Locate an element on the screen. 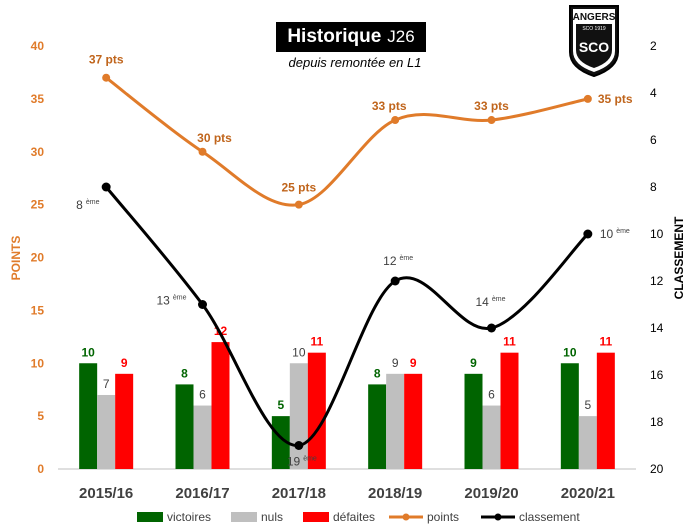 This screenshot has height=532, width=690. y-right-tick-label: 6 is located at coordinates (653, 140).